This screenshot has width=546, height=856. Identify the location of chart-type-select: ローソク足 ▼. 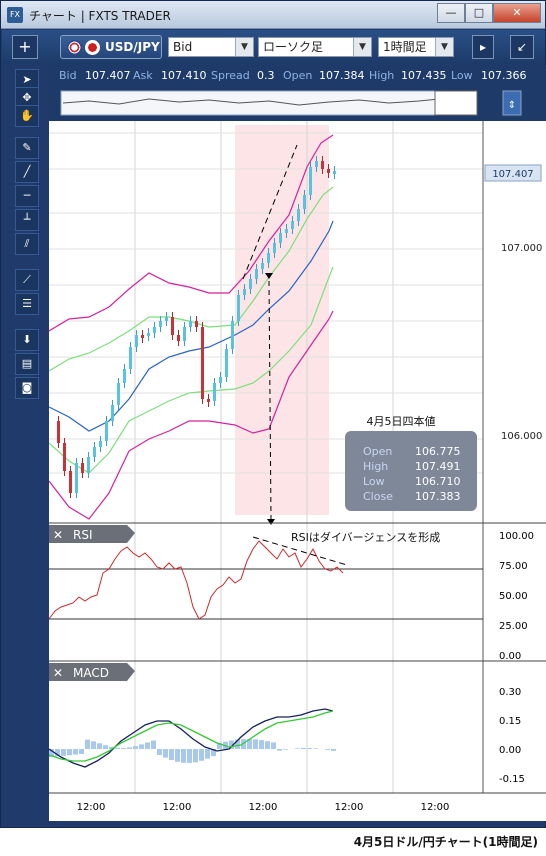
(315, 47).